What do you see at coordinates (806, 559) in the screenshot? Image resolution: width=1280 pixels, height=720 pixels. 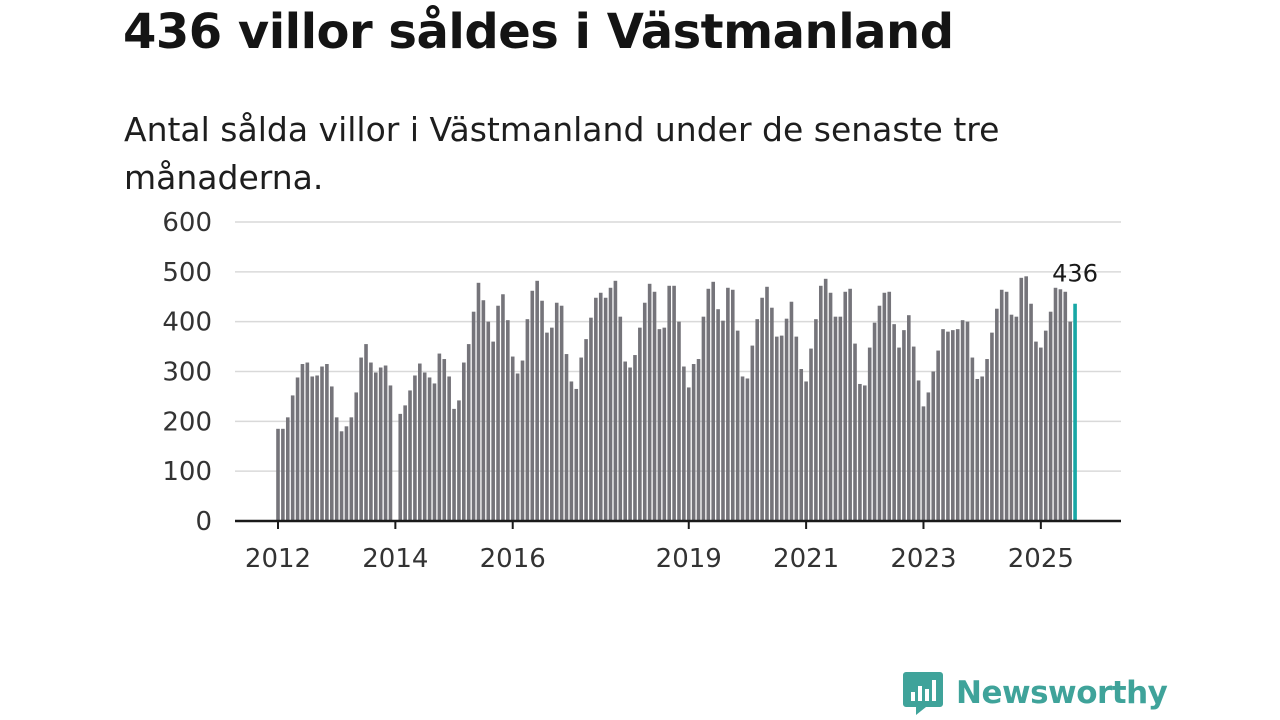 I see `x-tick-label: 2021` at bounding box center [806, 559].